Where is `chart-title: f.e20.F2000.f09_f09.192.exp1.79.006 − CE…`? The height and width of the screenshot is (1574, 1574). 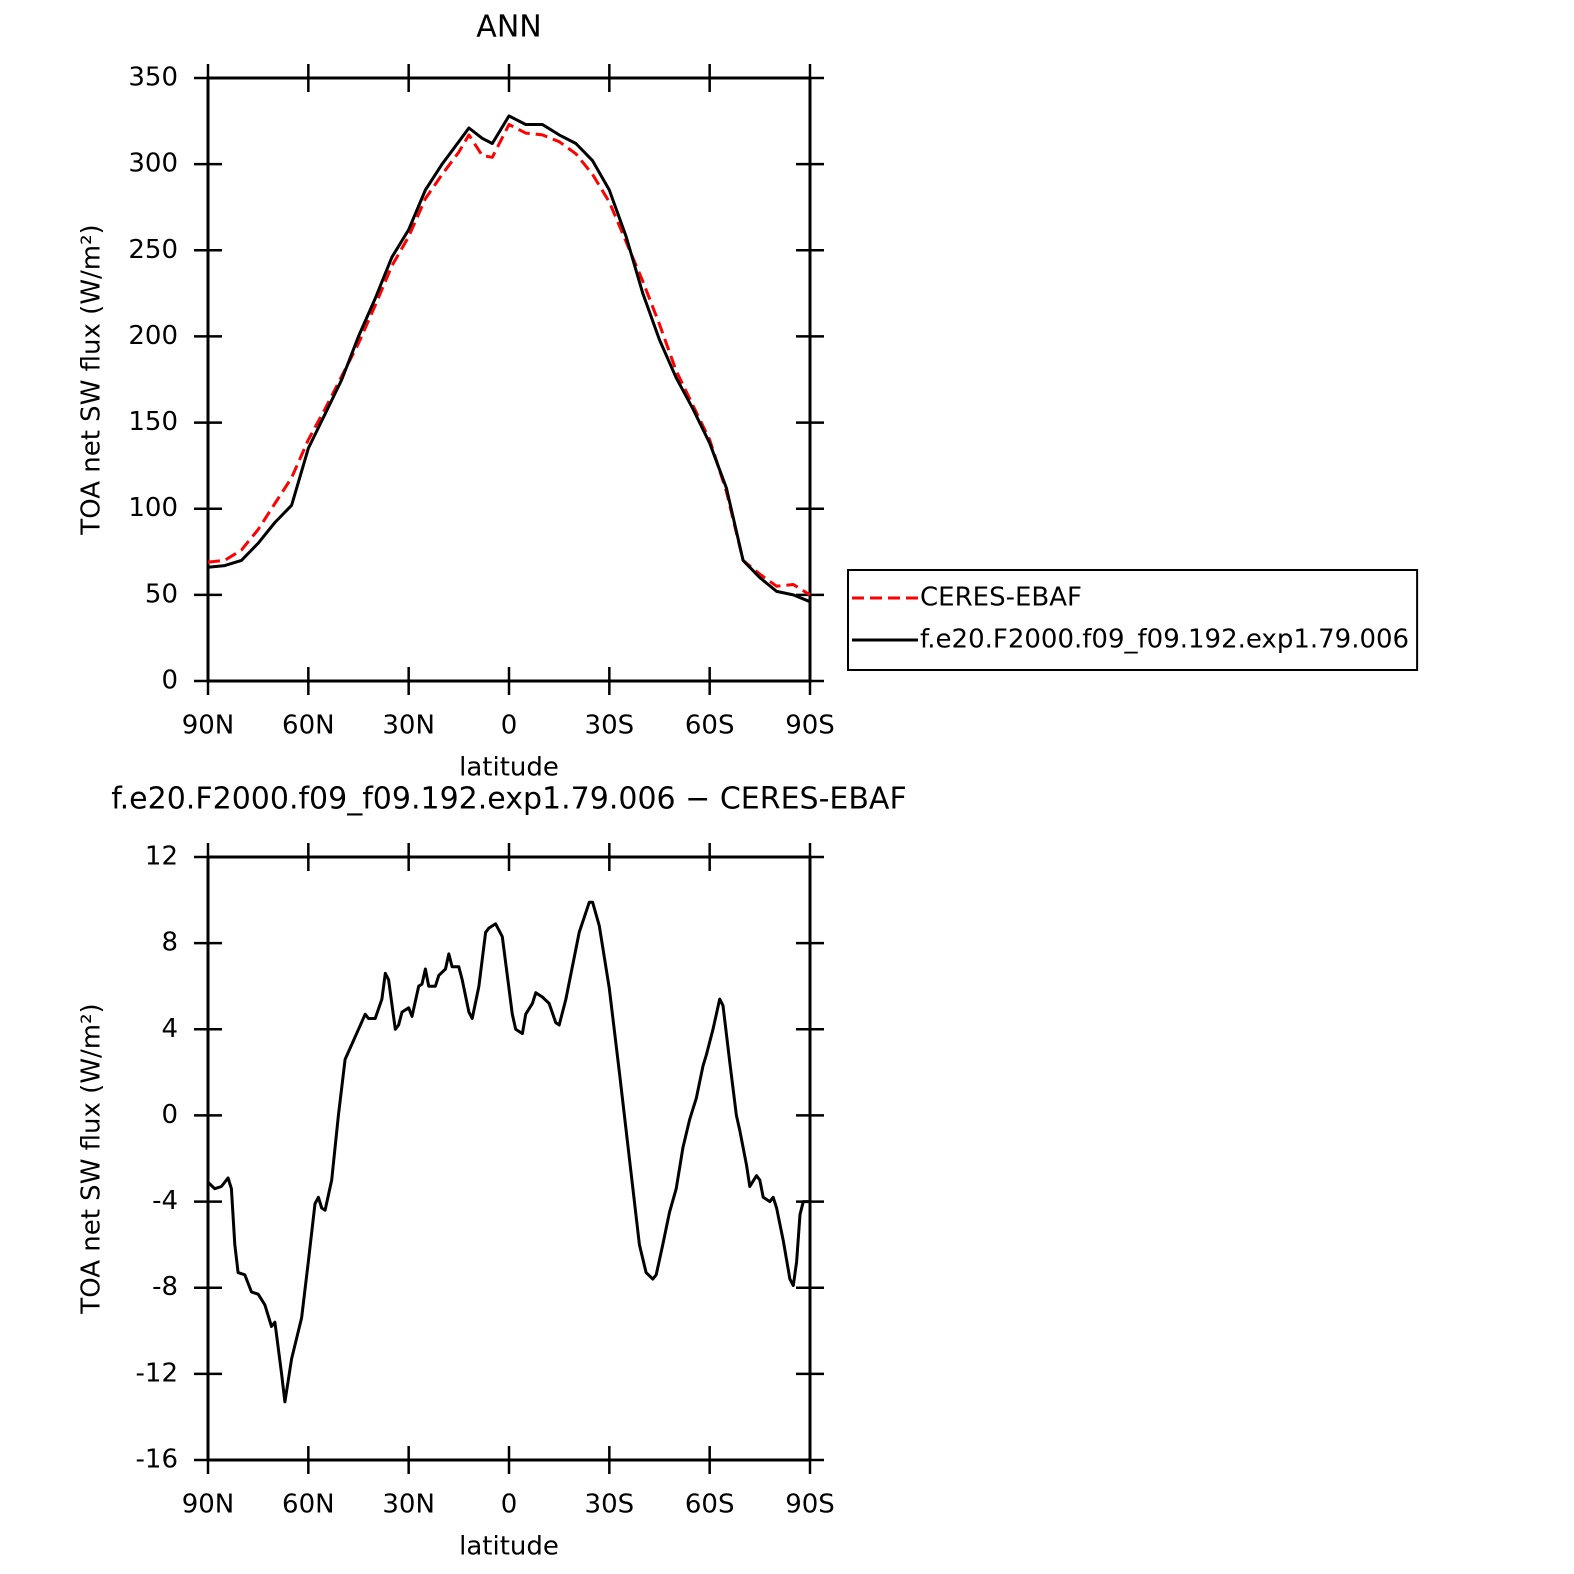
chart-title: f.e20.F2000.f09_f09.192.exp1.79.006 − CE… is located at coordinates (508, 799).